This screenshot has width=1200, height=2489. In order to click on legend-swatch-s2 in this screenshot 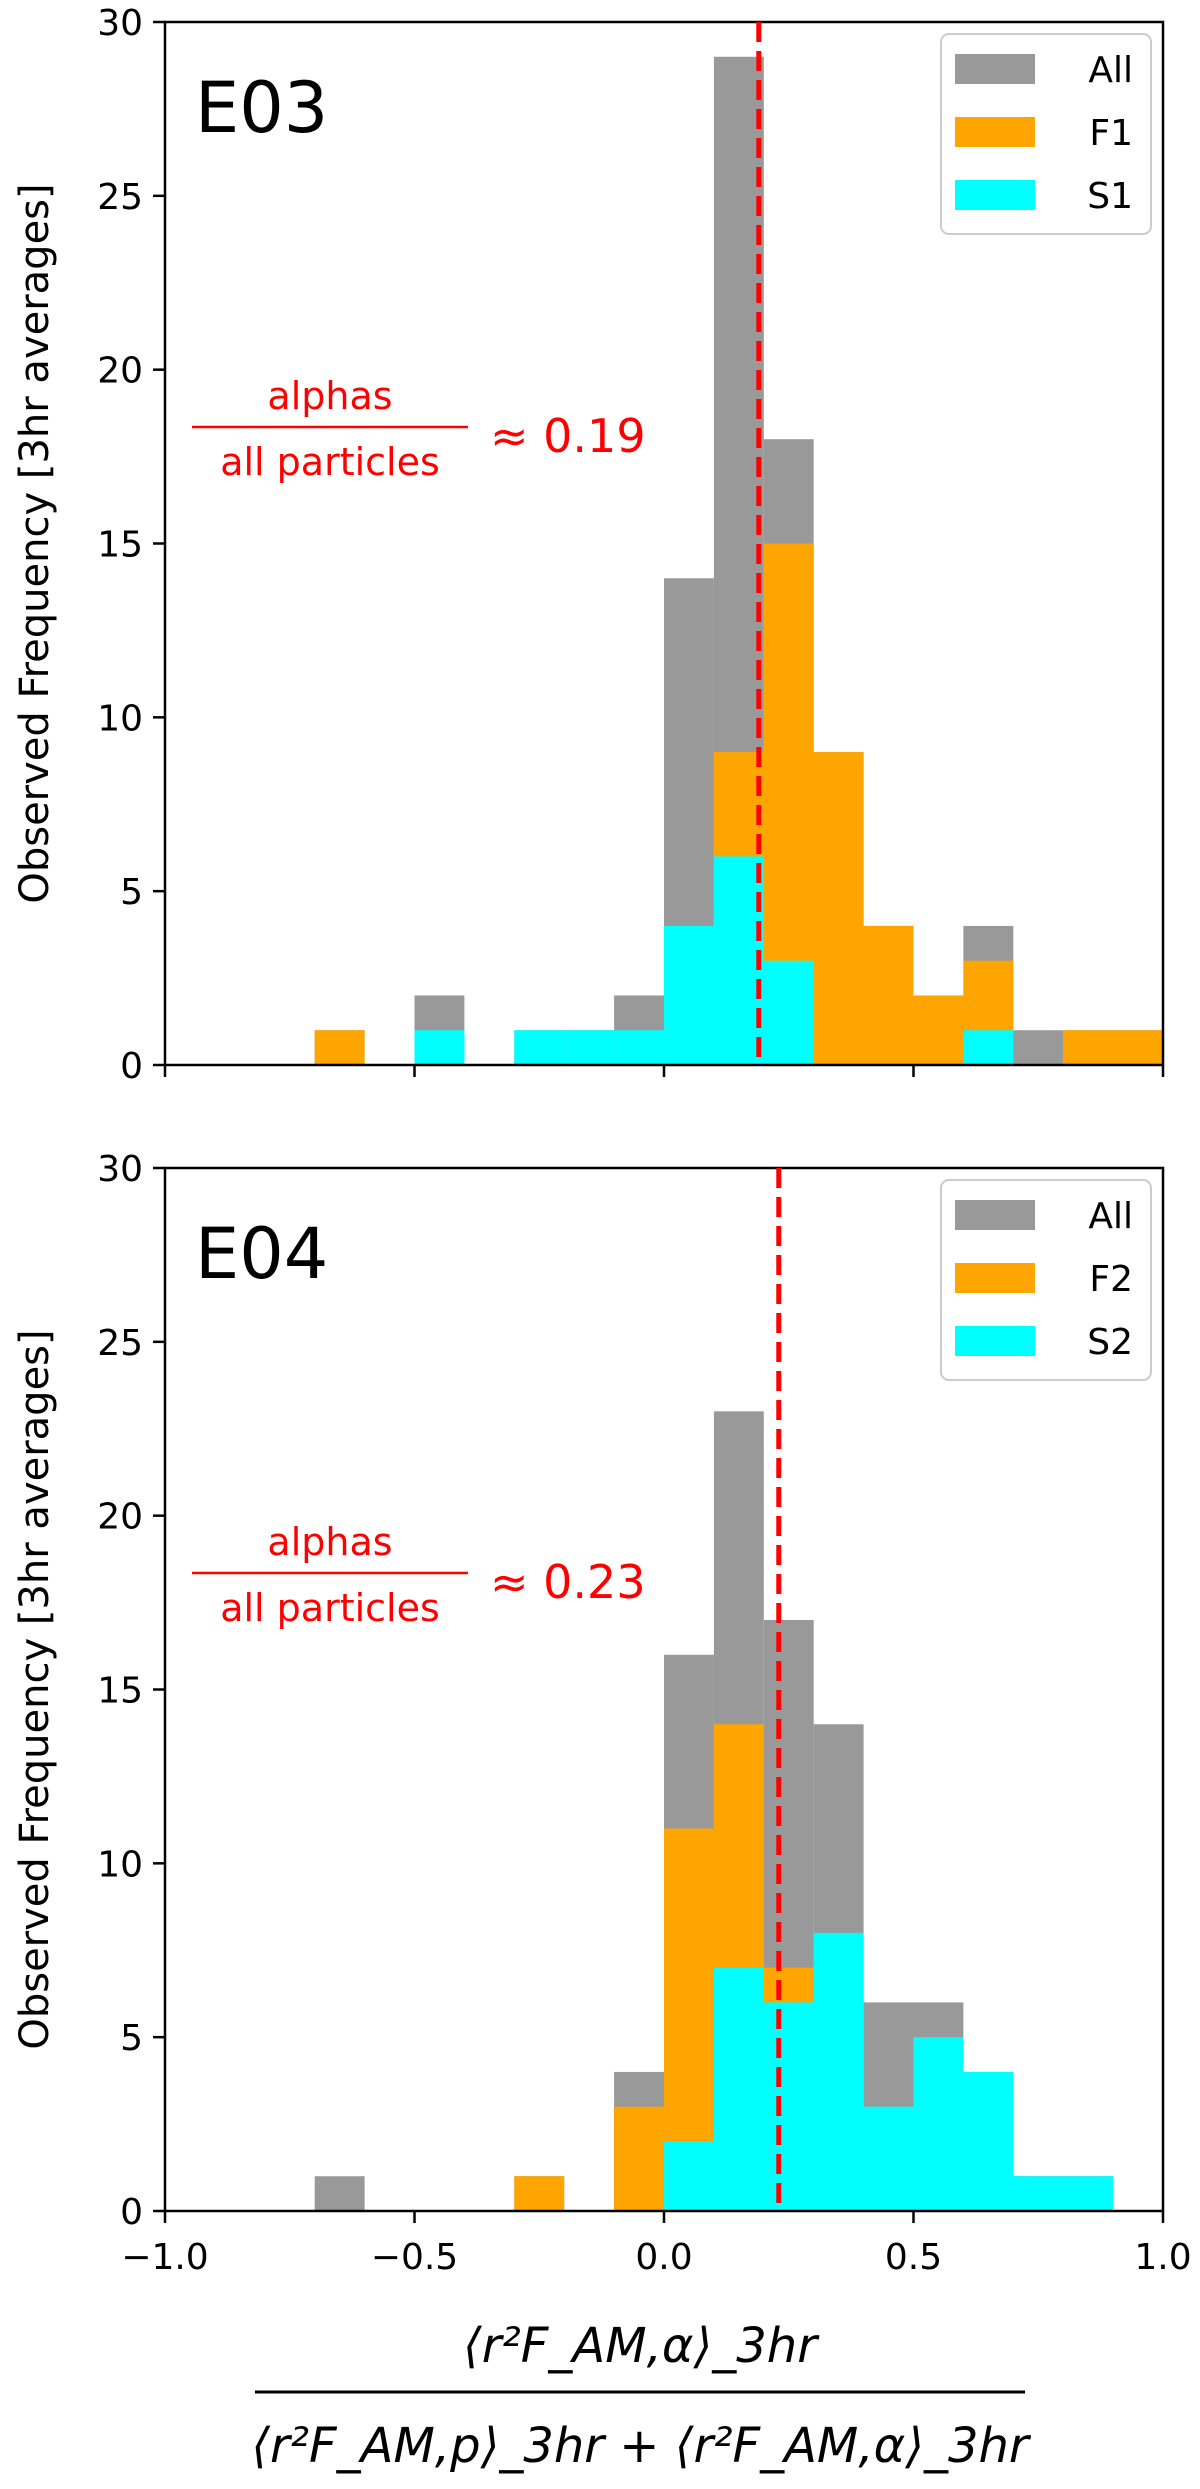, I will do `click(995, 1341)`.